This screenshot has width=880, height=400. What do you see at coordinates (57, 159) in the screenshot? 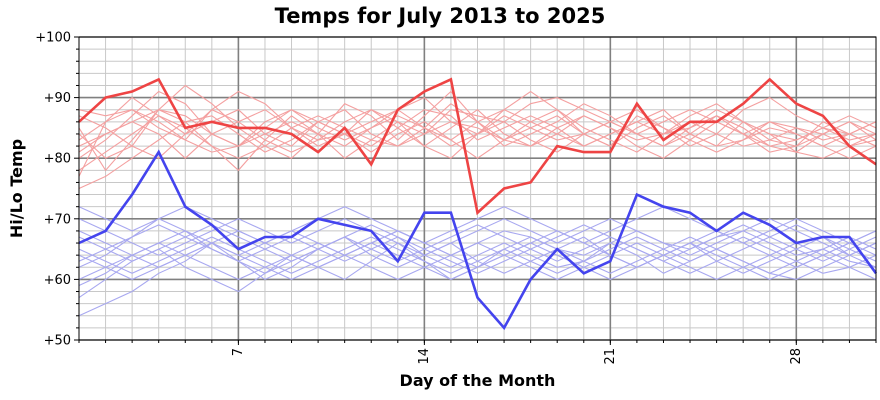
I see `y-tick-label: +80` at bounding box center [57, 159].